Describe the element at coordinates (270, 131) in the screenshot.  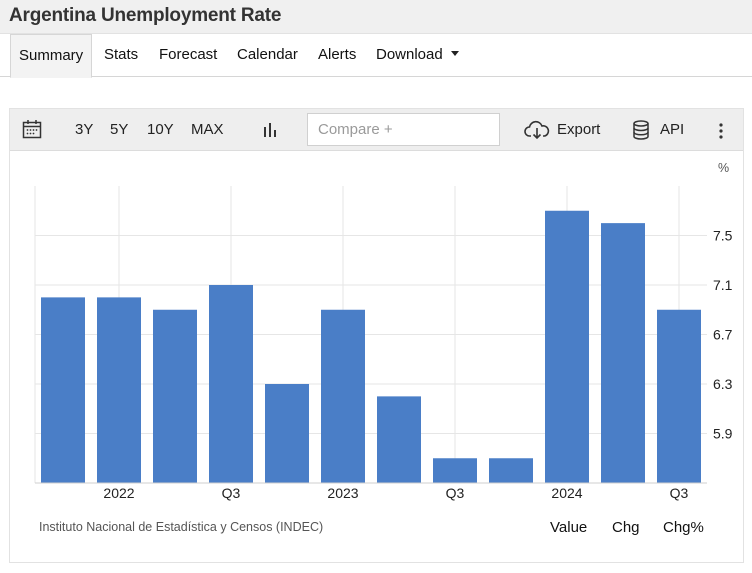
I see `bar-chart-icon` at that location.